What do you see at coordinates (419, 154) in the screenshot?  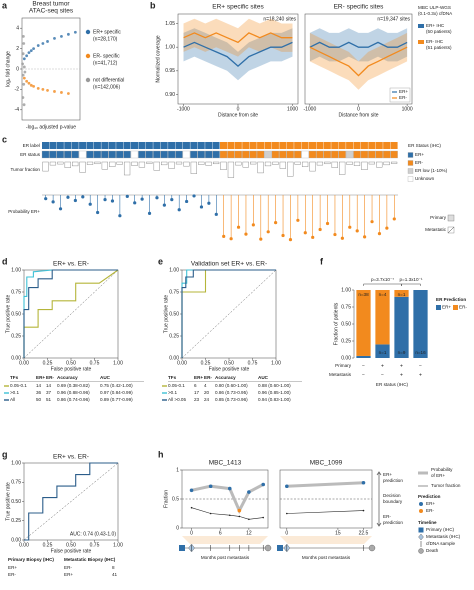 I see `legend-label: ER+` at bounding box center [419, 154].